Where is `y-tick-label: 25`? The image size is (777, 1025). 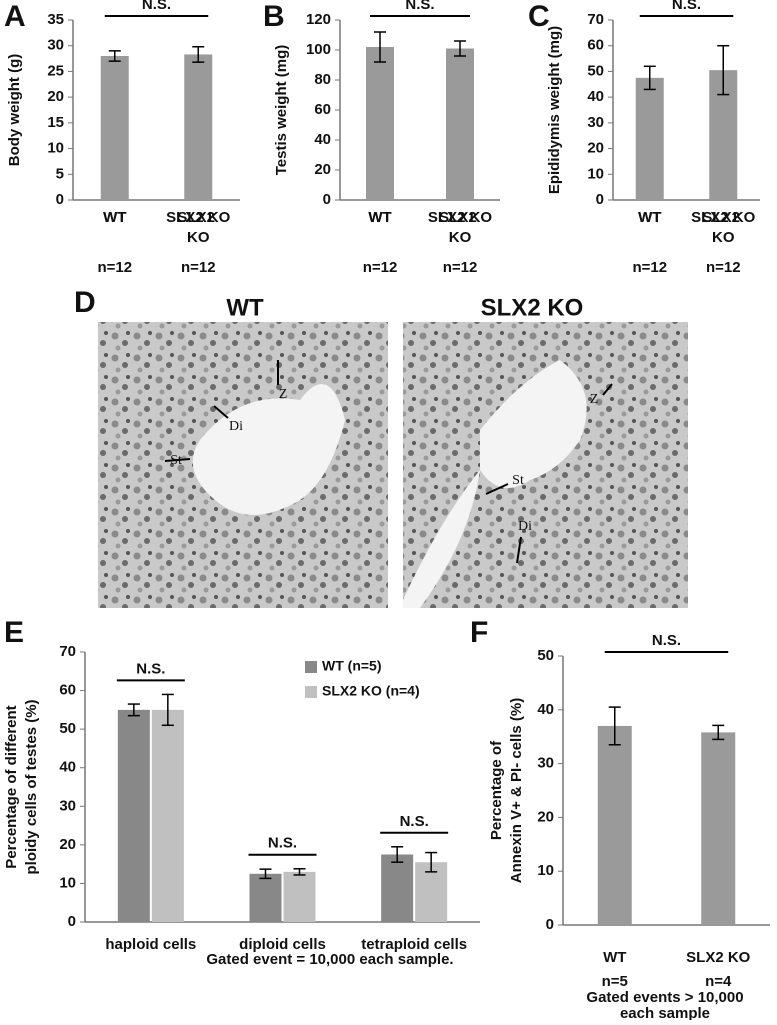 y-tick-label: 25 is located at coordinates (55, 70).